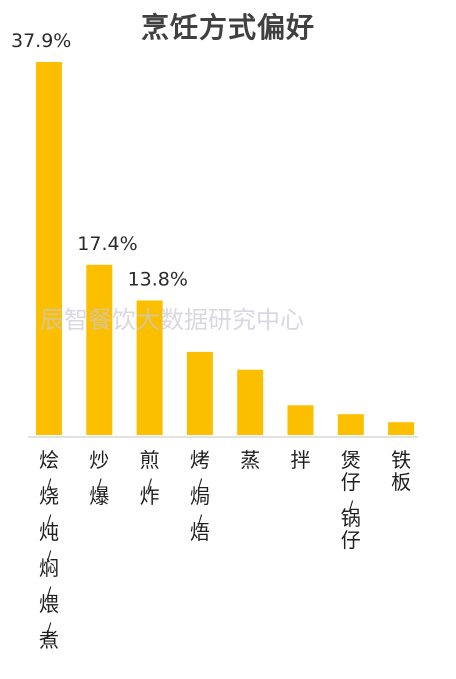 The height and width of the screenshot is (679, 456). What do you see at coordinates (200, 496) in the screenshot?
I see `category-label-3: 烤/焗/焐` at bounding box center [200, 496].